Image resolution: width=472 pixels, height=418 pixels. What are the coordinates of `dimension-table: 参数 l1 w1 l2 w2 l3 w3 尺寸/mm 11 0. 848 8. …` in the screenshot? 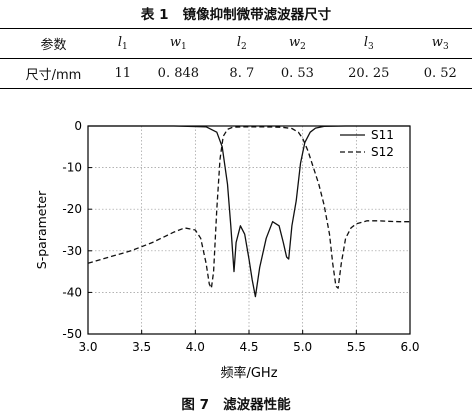 It's located at (236, 58).